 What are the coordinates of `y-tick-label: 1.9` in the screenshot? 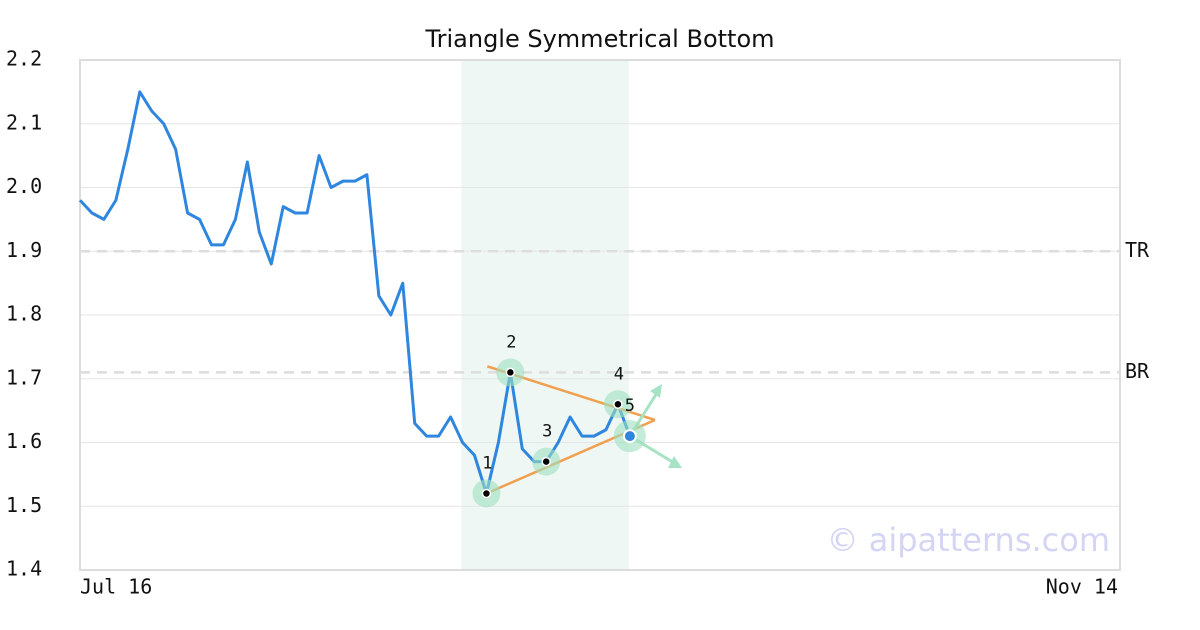 It's located at (24, 250).